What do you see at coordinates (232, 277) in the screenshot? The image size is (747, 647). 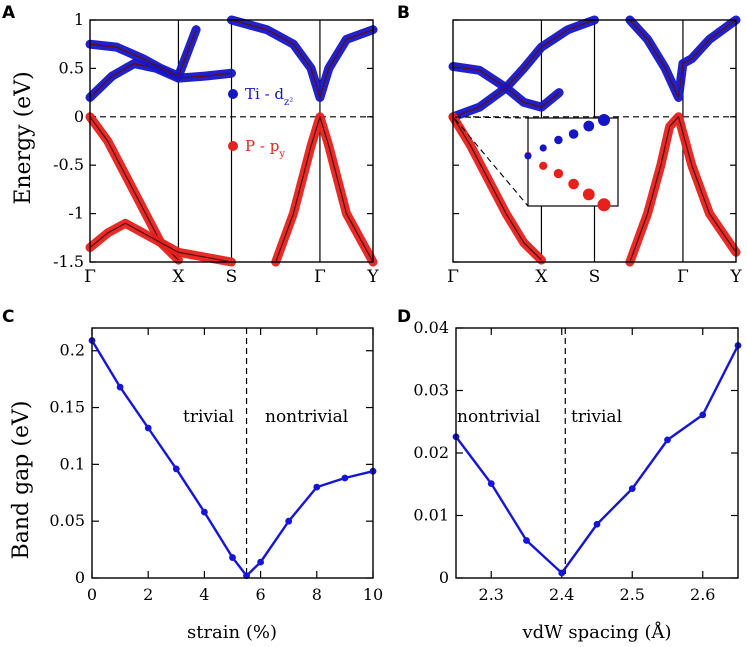 I see `a-kpoint-label: S` at bounding box center [232, 277].